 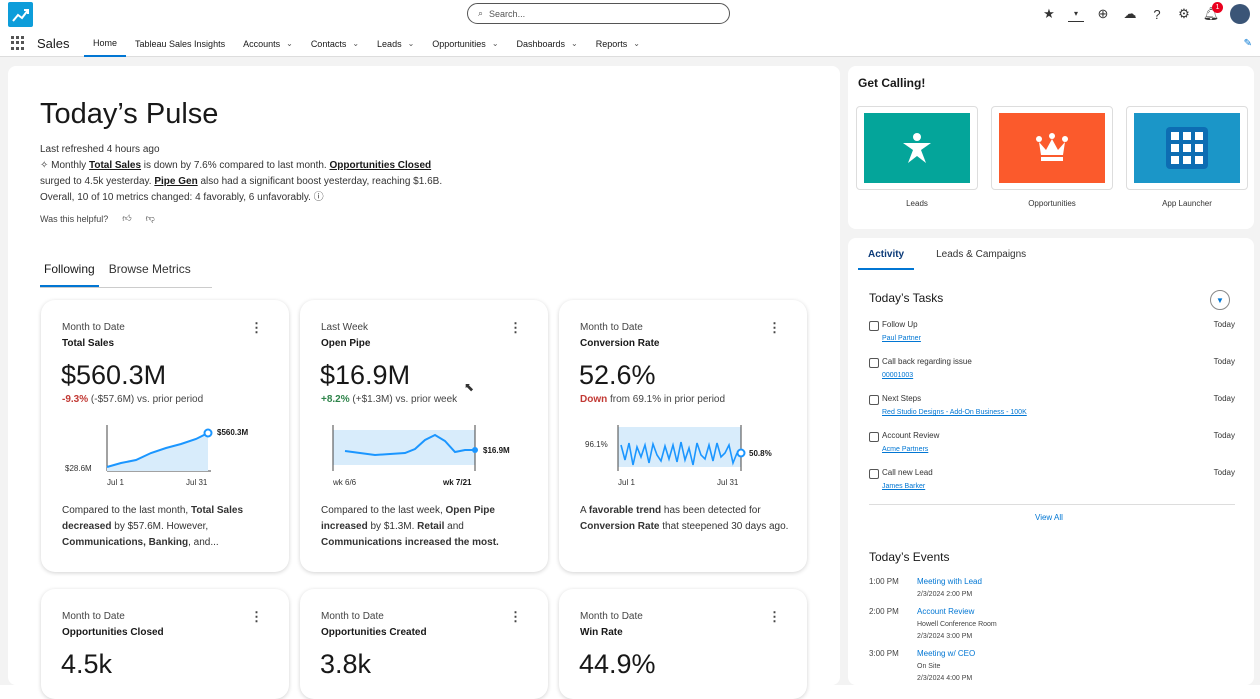 What do you see at coordinates (318, 197) in the screenshot?
I see `info-icon: ⓘ` at bounding box center [318, 197].